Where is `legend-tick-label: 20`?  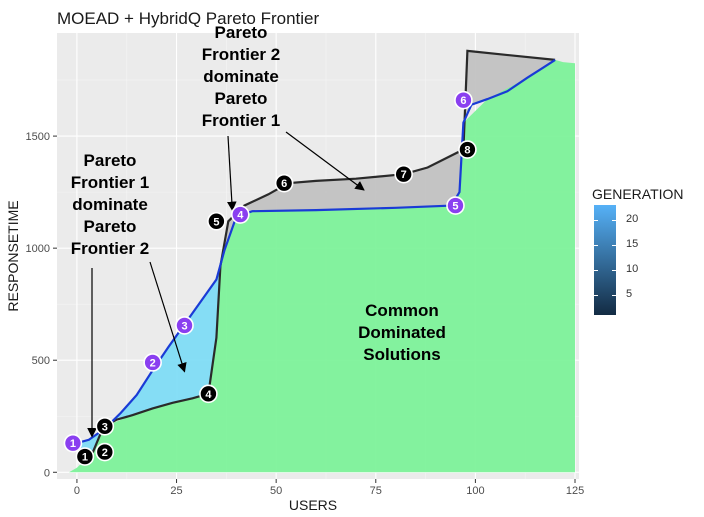
legend-tick-label: 20 is located at coordinates (632, 219).